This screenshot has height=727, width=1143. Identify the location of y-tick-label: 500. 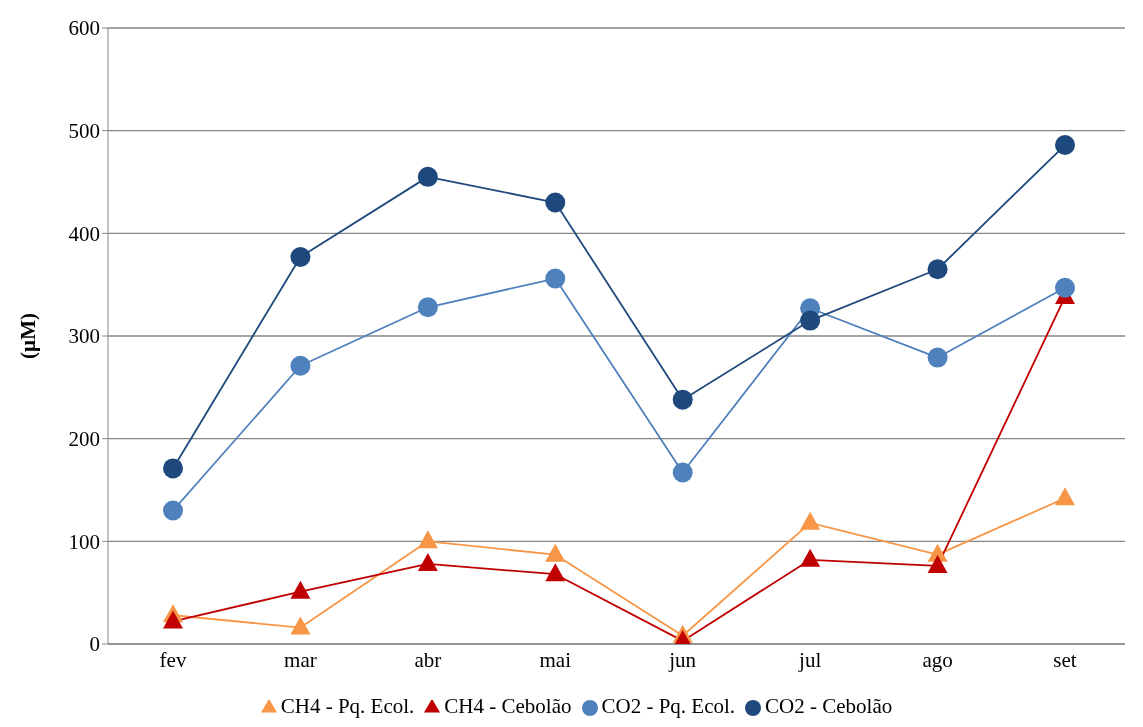
(84, 131).